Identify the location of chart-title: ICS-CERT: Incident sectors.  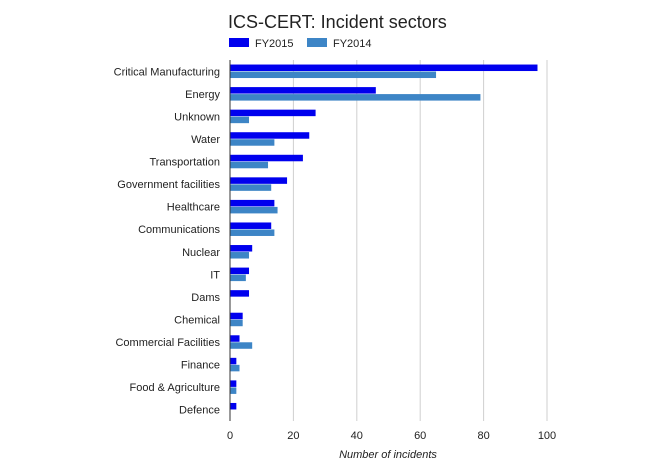
(337, 22).